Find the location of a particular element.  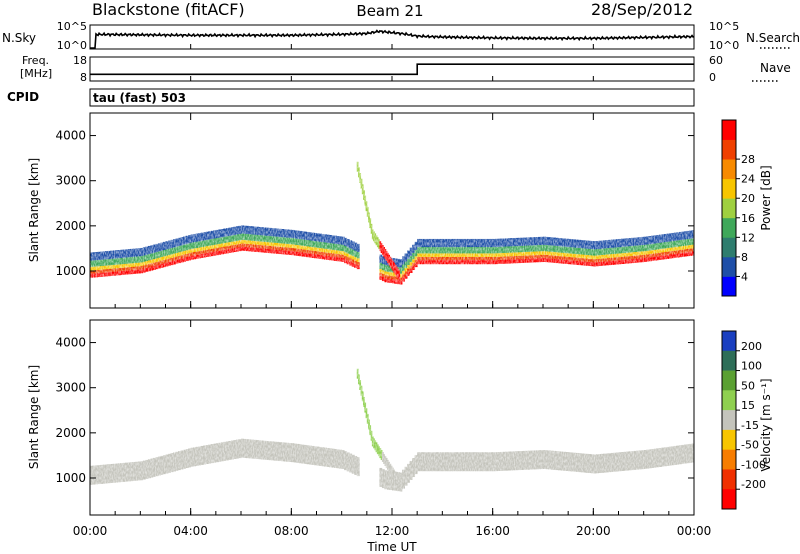

velocity-ylabel: Slant Range [km] is located at coordinates (34, 417).